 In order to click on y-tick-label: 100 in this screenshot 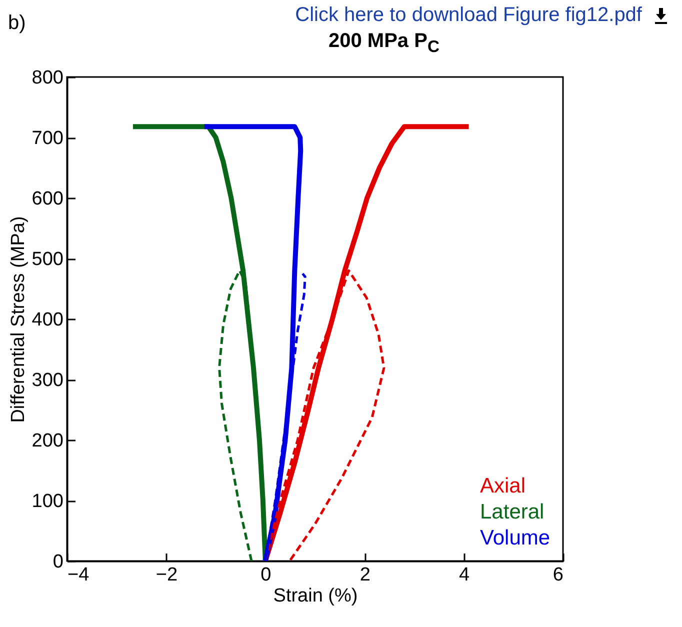, I will do `click(48, 501)`.